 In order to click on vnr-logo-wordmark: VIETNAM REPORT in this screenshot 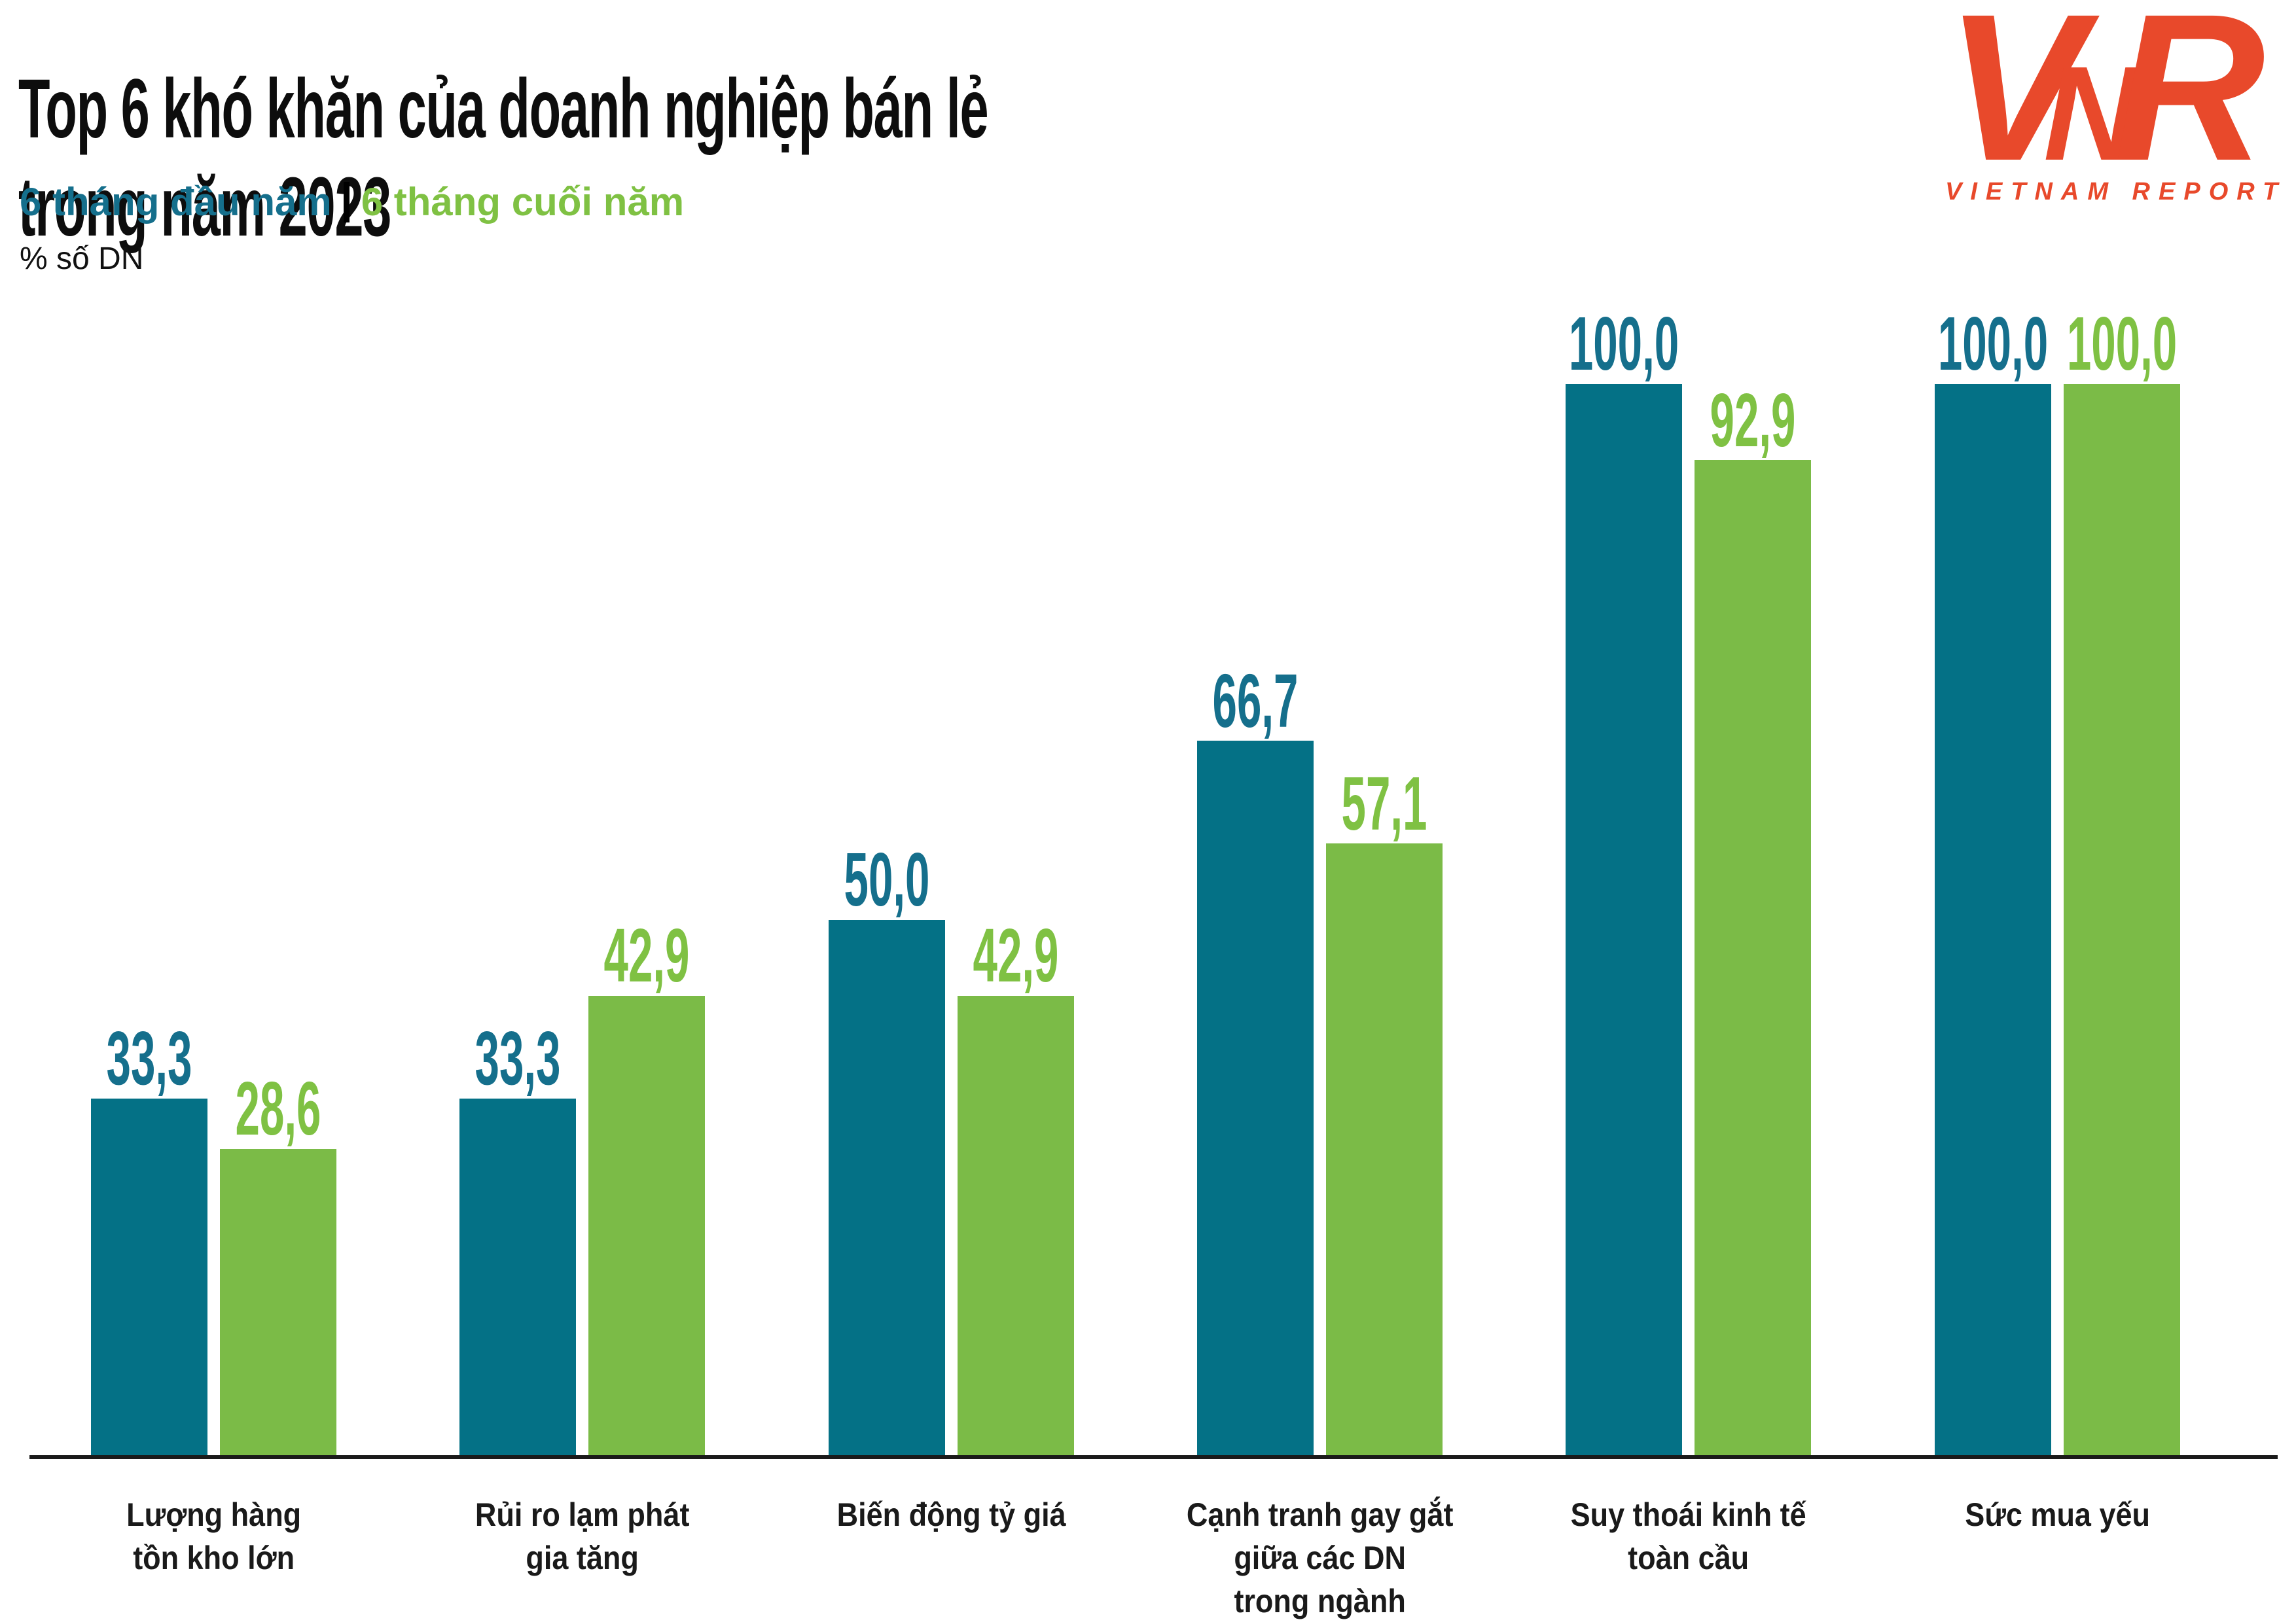, I will do `click(2116, 191)`.